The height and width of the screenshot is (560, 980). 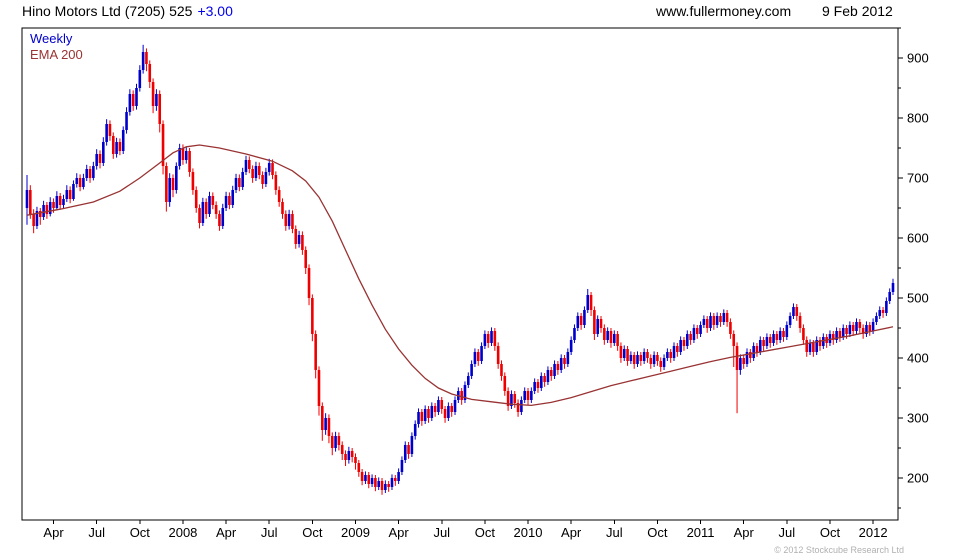 What do you see at coordinates (873, 532) in the screenshot?
I see `svg-text: 2012` at bounding box center [873, 532].